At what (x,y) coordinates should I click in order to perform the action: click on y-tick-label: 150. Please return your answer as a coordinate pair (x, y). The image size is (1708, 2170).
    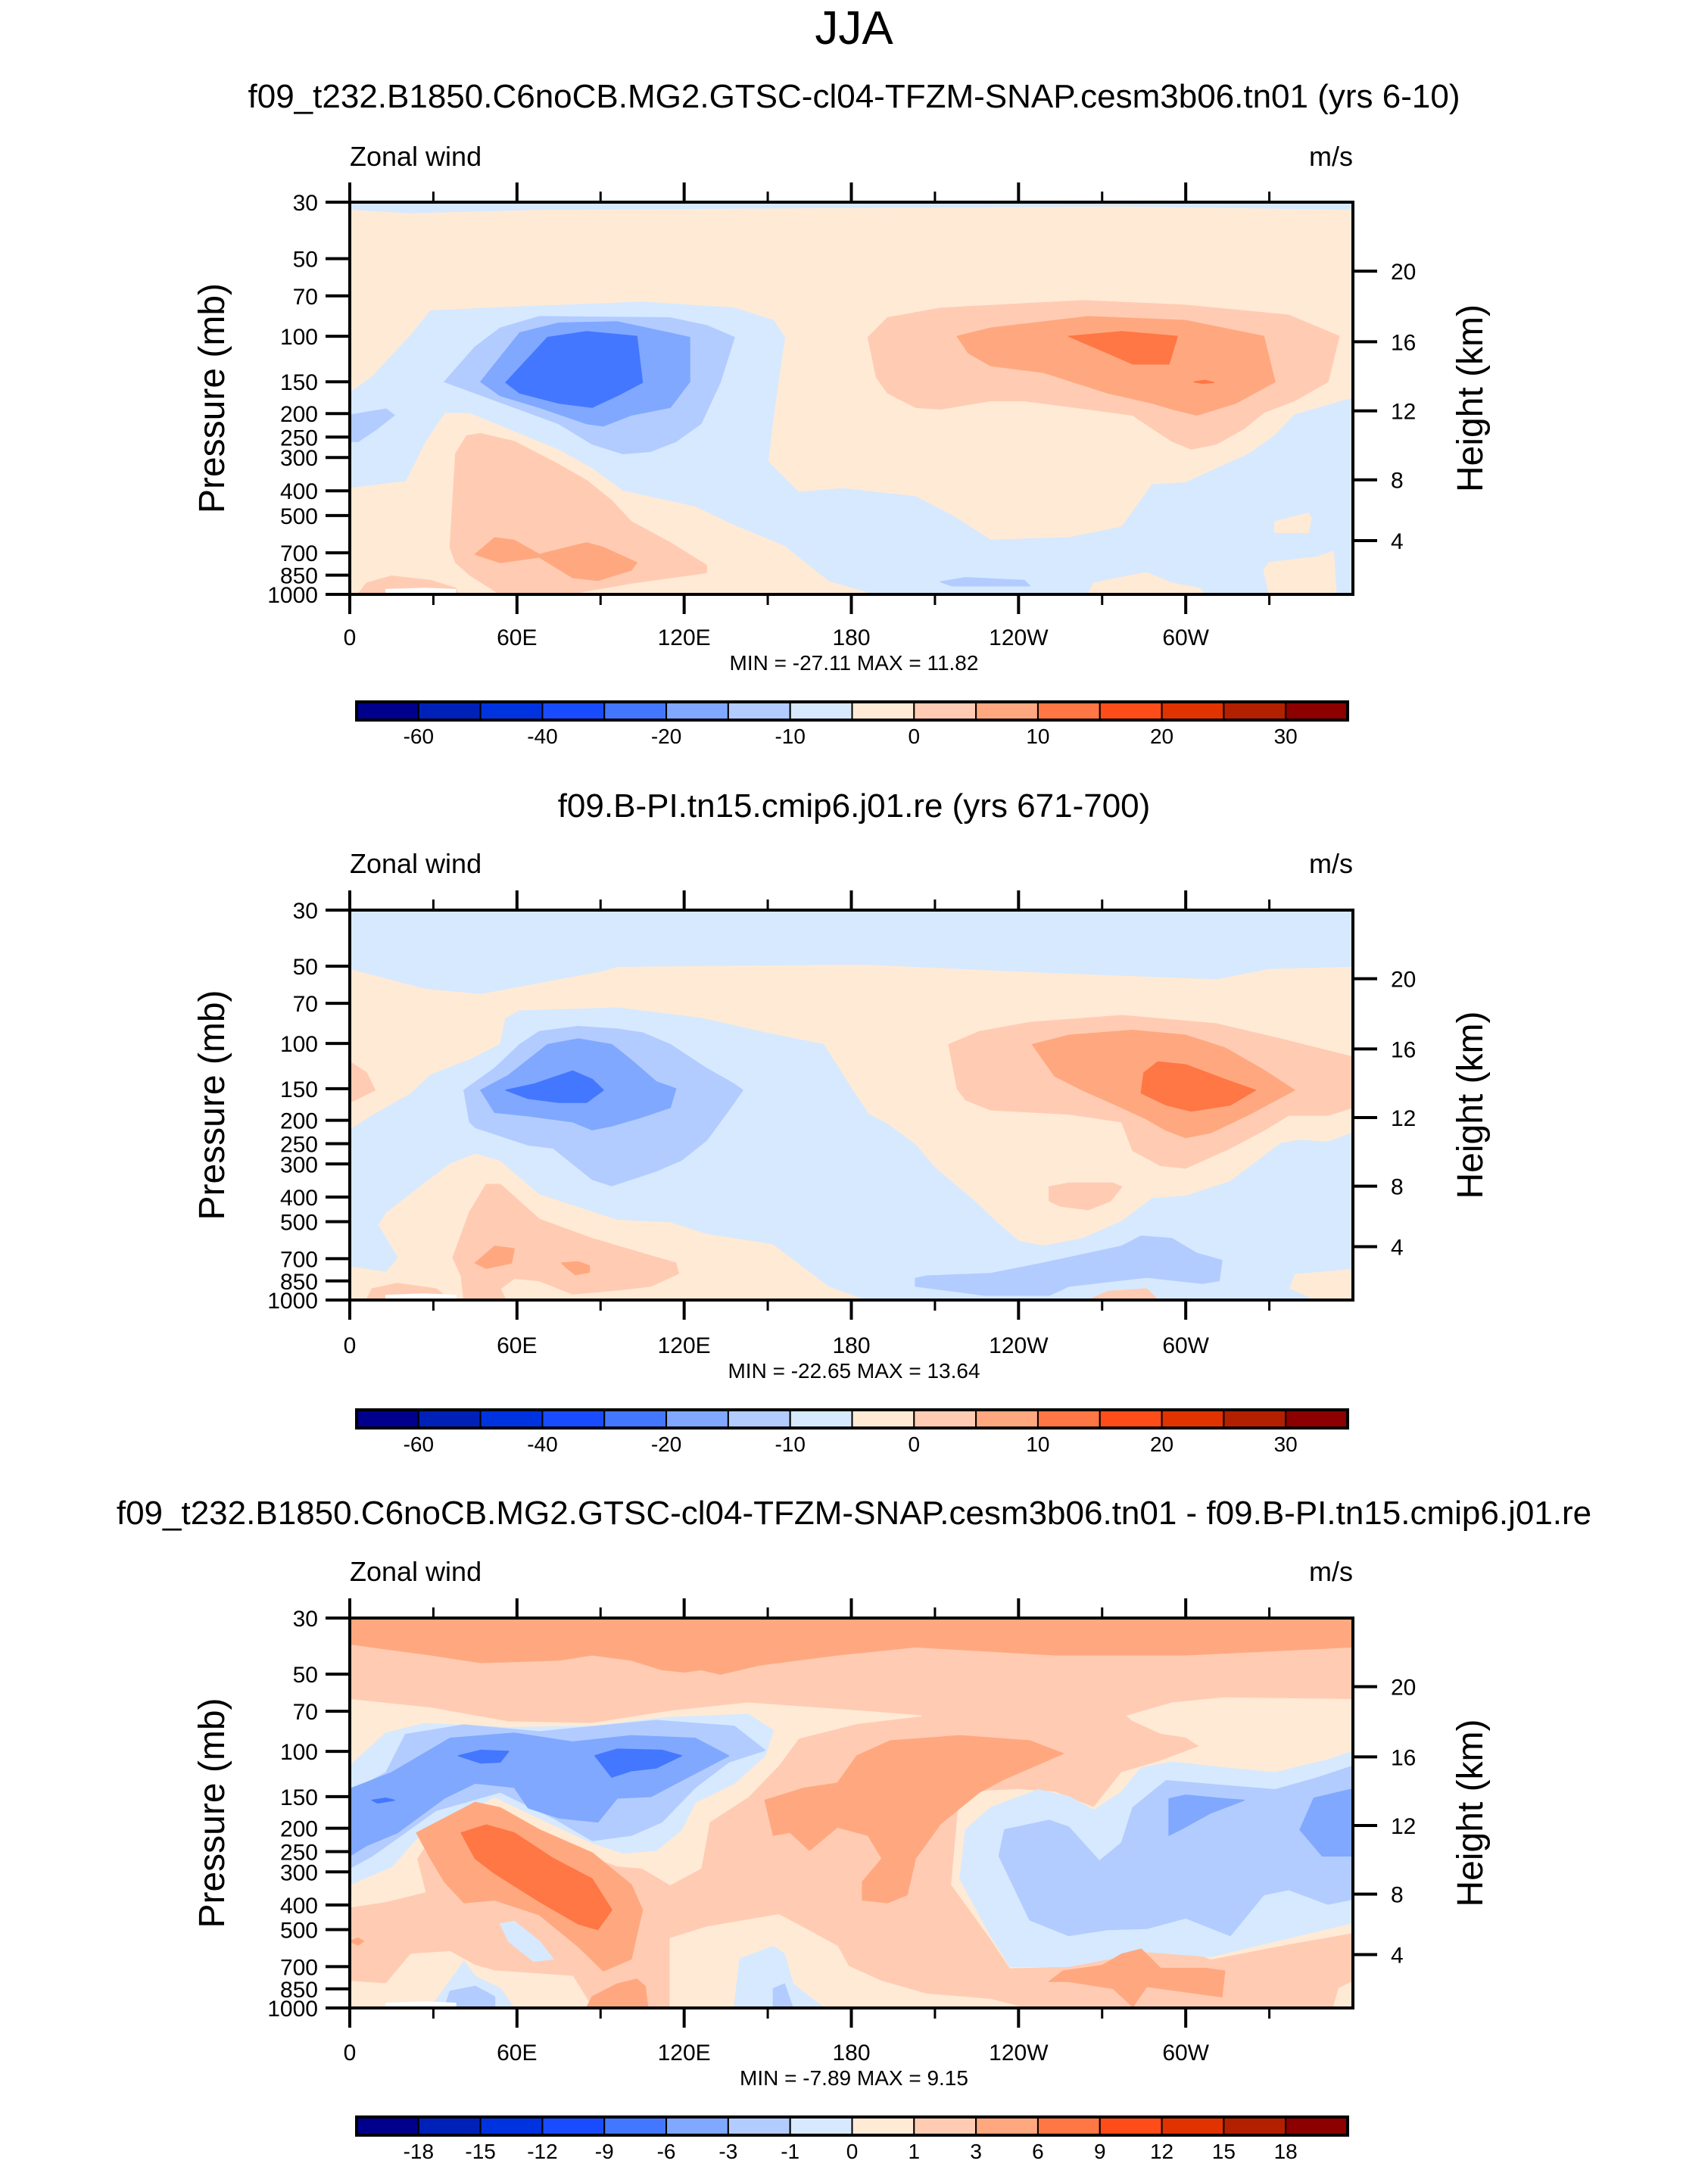
    Looking at the image, I should click on (299, 1798).